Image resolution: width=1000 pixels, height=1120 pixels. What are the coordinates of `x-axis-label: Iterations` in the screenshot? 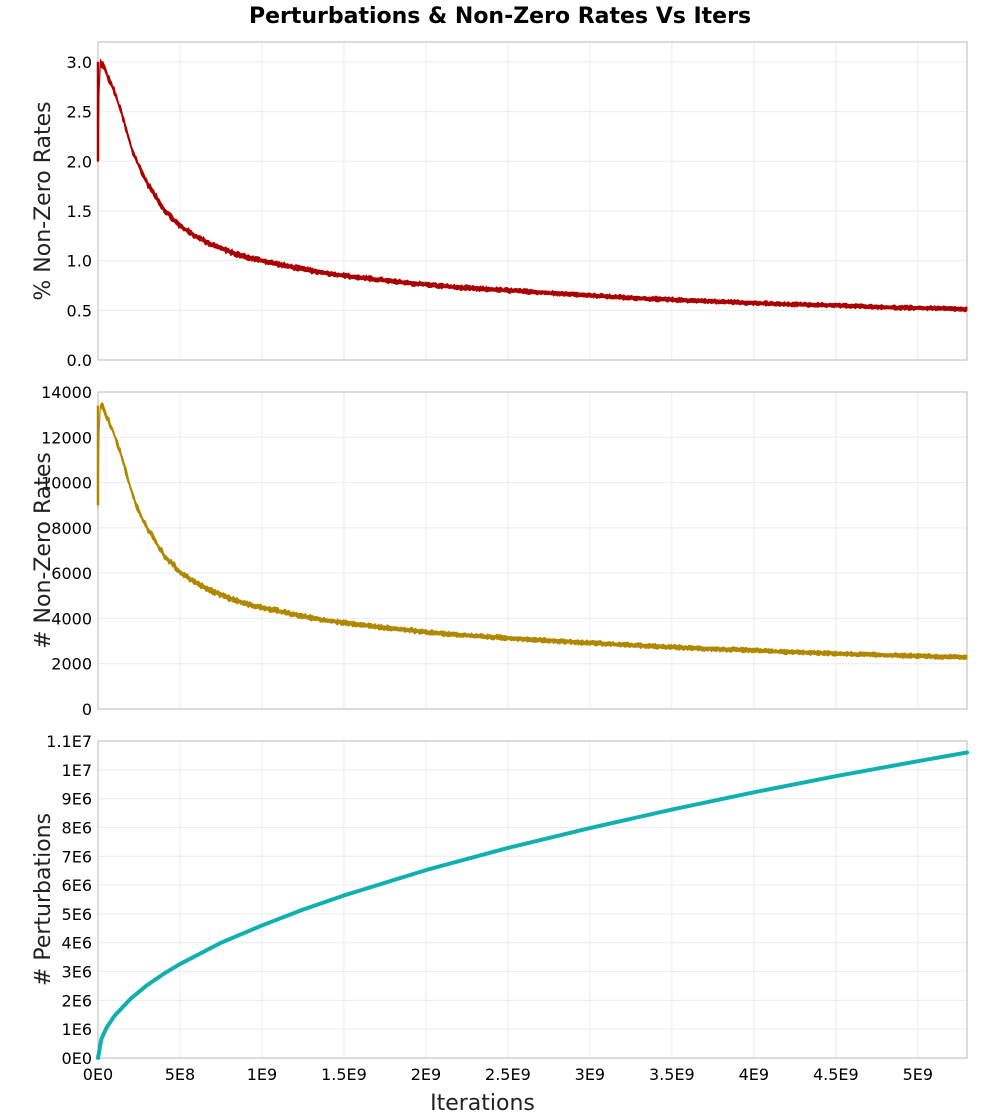 It's located at (482, 1103).